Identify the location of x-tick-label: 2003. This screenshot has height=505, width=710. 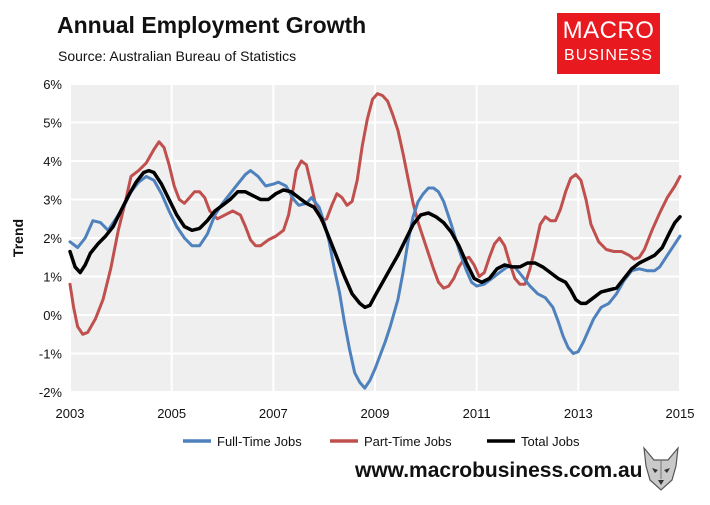
(70, 413).